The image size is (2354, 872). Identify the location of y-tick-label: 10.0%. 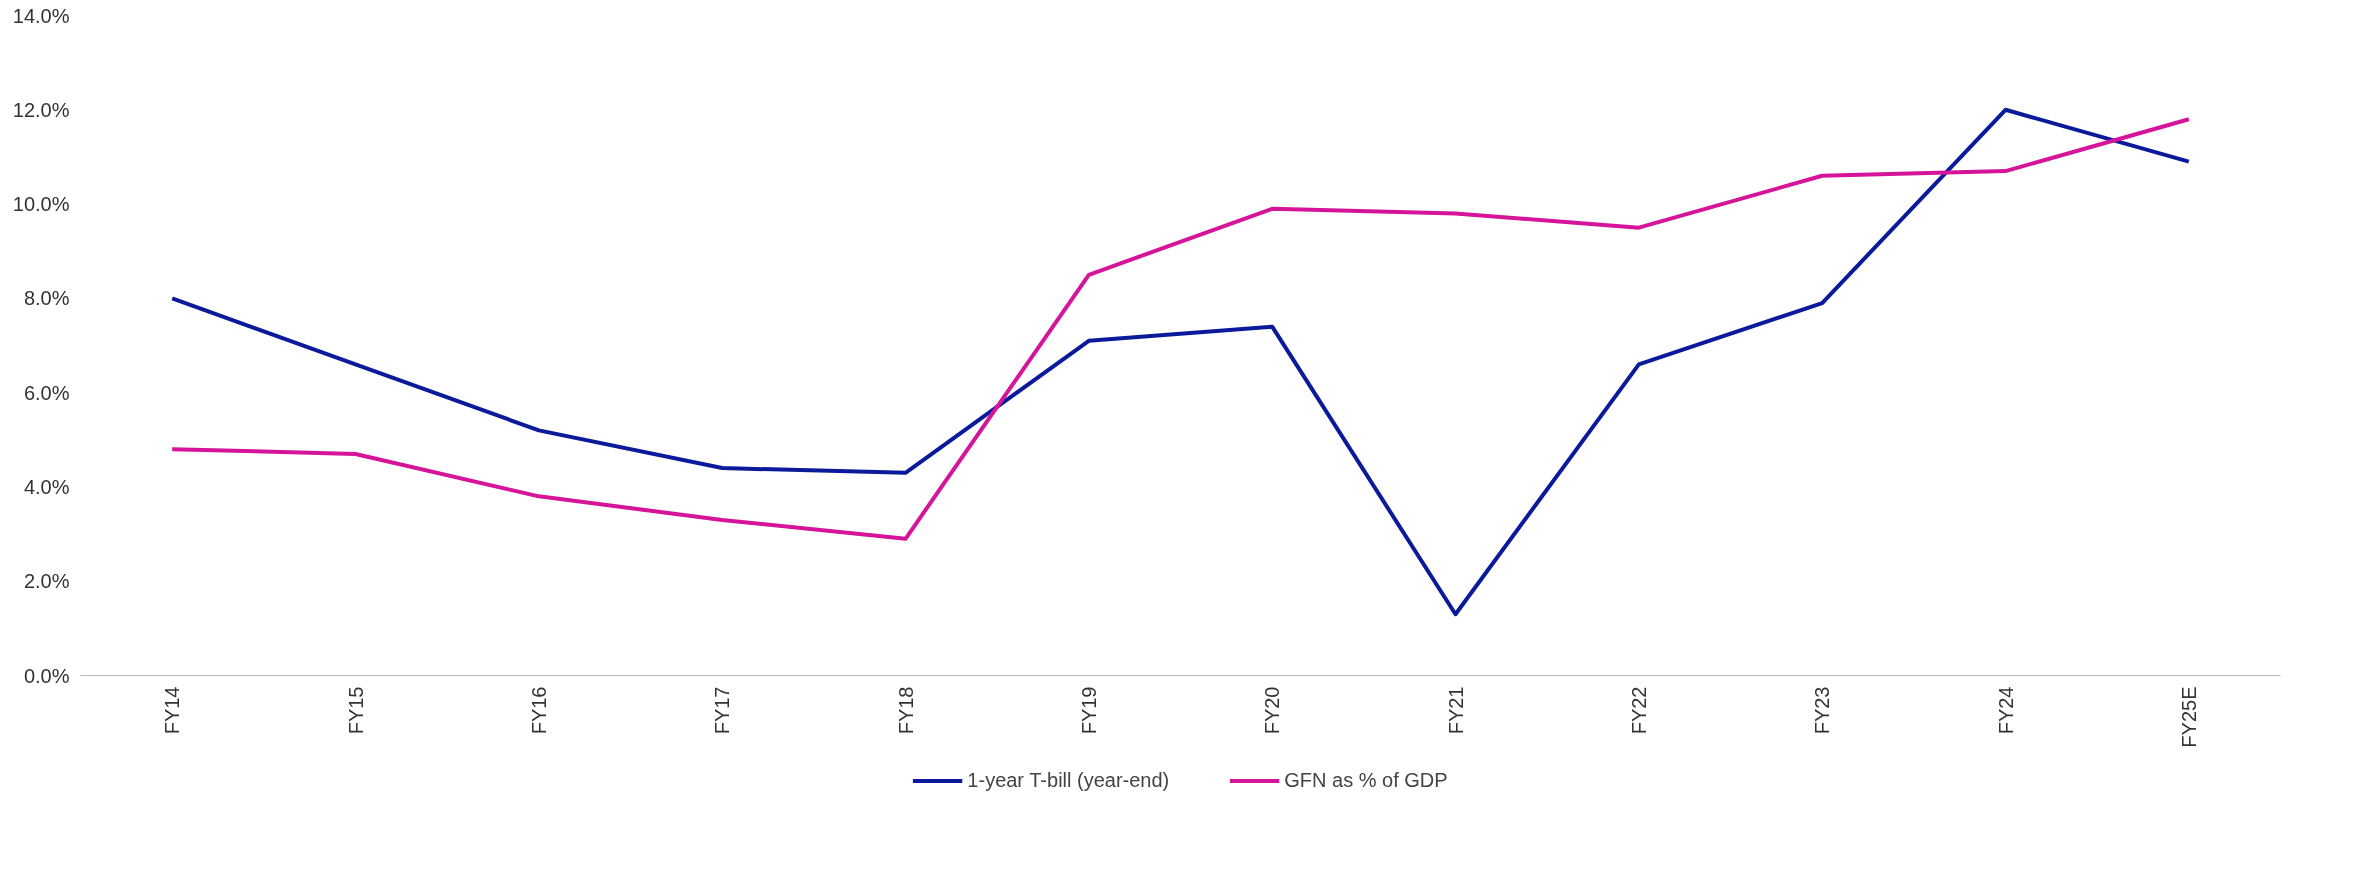
(41, 204).